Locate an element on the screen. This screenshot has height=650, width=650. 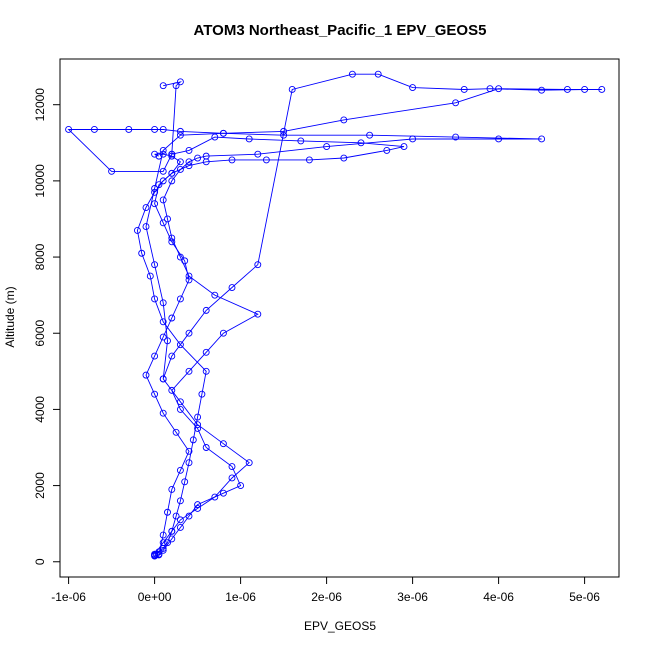
y-tick-label: 2000 is located at coordinates (40, 485).